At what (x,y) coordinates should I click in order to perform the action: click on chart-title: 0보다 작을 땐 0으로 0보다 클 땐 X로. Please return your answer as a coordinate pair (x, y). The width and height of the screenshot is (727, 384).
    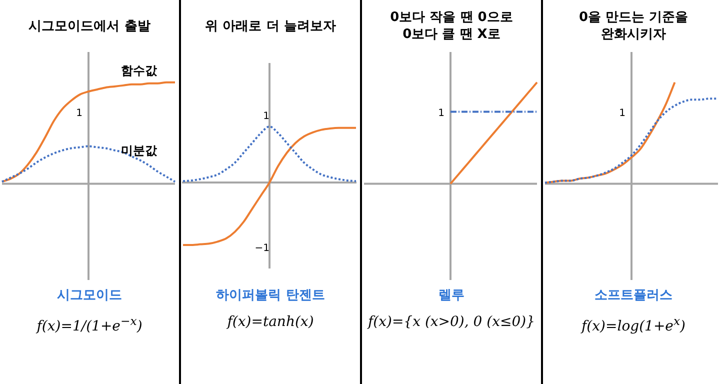
    Looking at the image, I should click on (451, 26).